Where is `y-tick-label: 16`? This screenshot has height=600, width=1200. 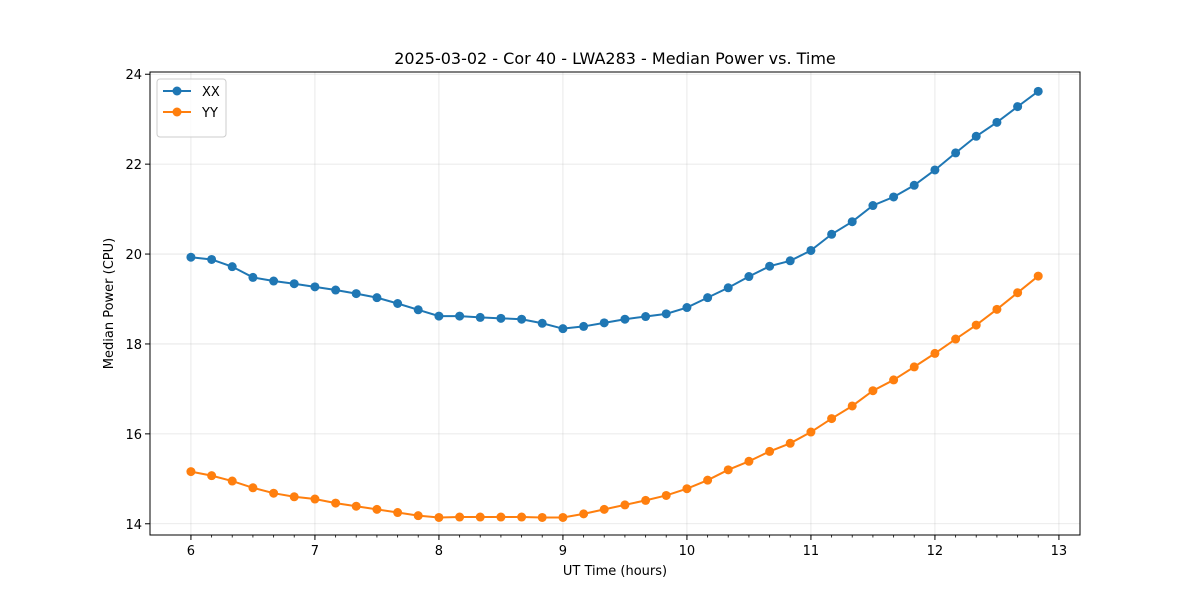 y-tick-label: 16 is located at coordinates (133, 435).